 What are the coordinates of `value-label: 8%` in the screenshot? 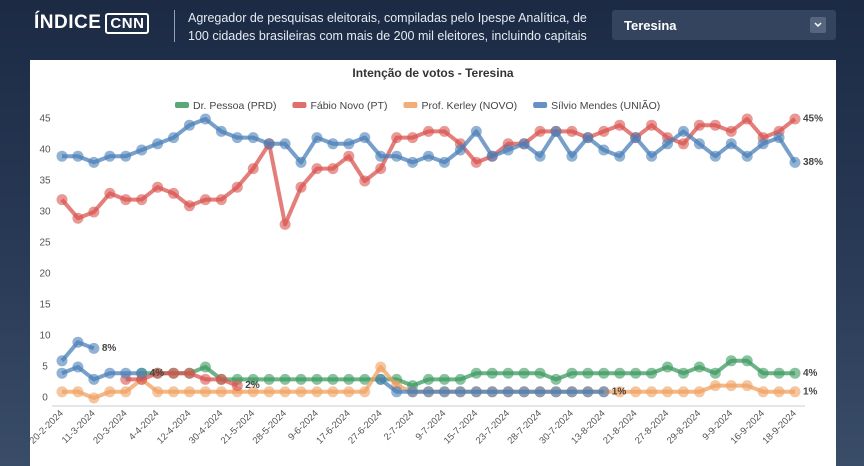 It's located at (109, 348).